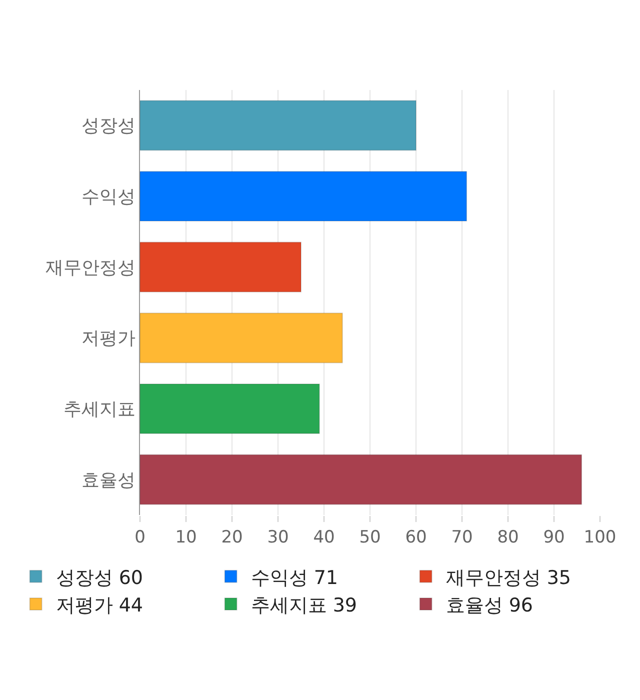 The width and height of the screenshot is (640, 700). What do you see at coordinates (100, 577) in the screenshot?
I see `legend-label: 성장성 60` at bounding box center [100, 577].